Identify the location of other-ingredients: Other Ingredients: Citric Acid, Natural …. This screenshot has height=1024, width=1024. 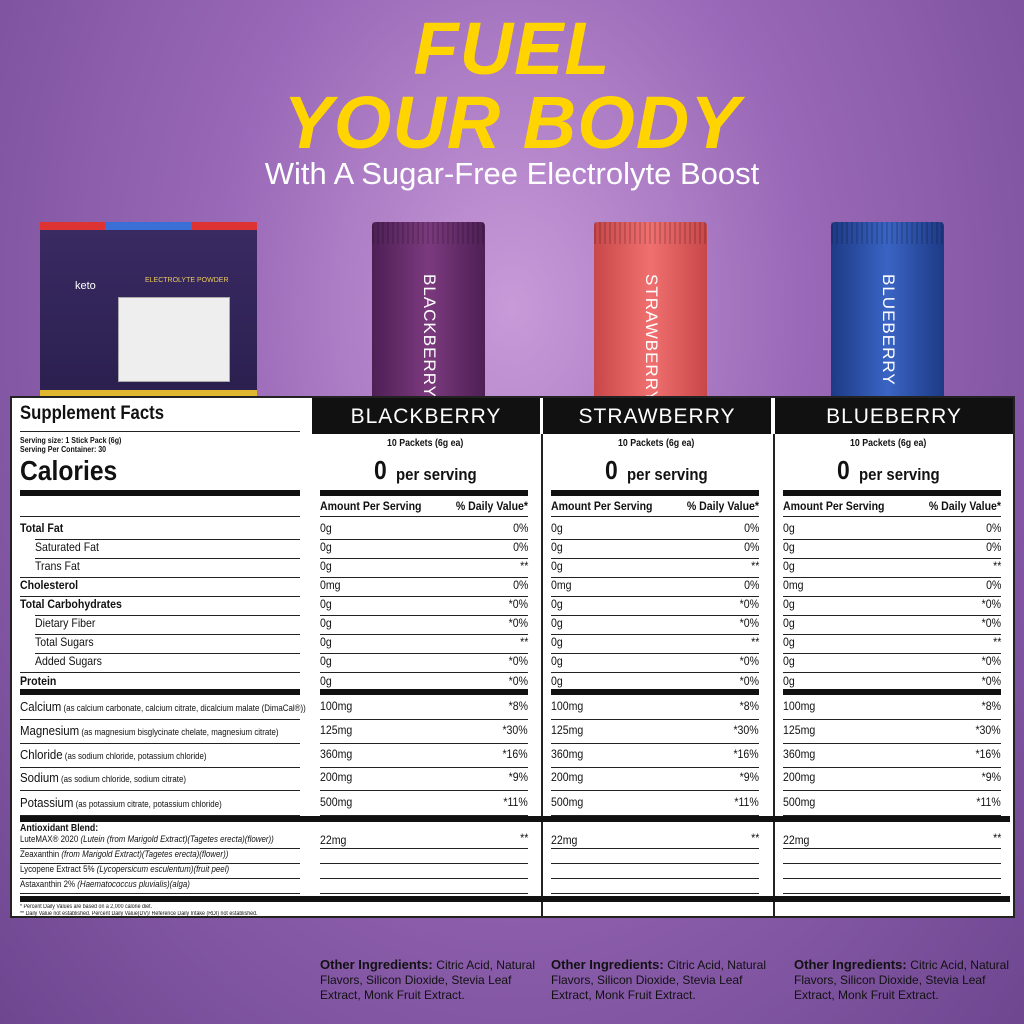
(909, 980).